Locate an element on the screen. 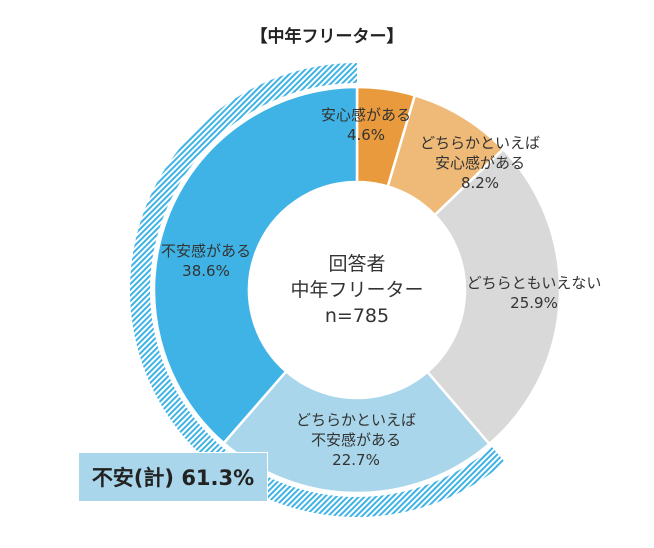 This screenshot has height=548, width=654. label-yaya-fuan-name2: 不安感がある is located at coordinates (356, 440).